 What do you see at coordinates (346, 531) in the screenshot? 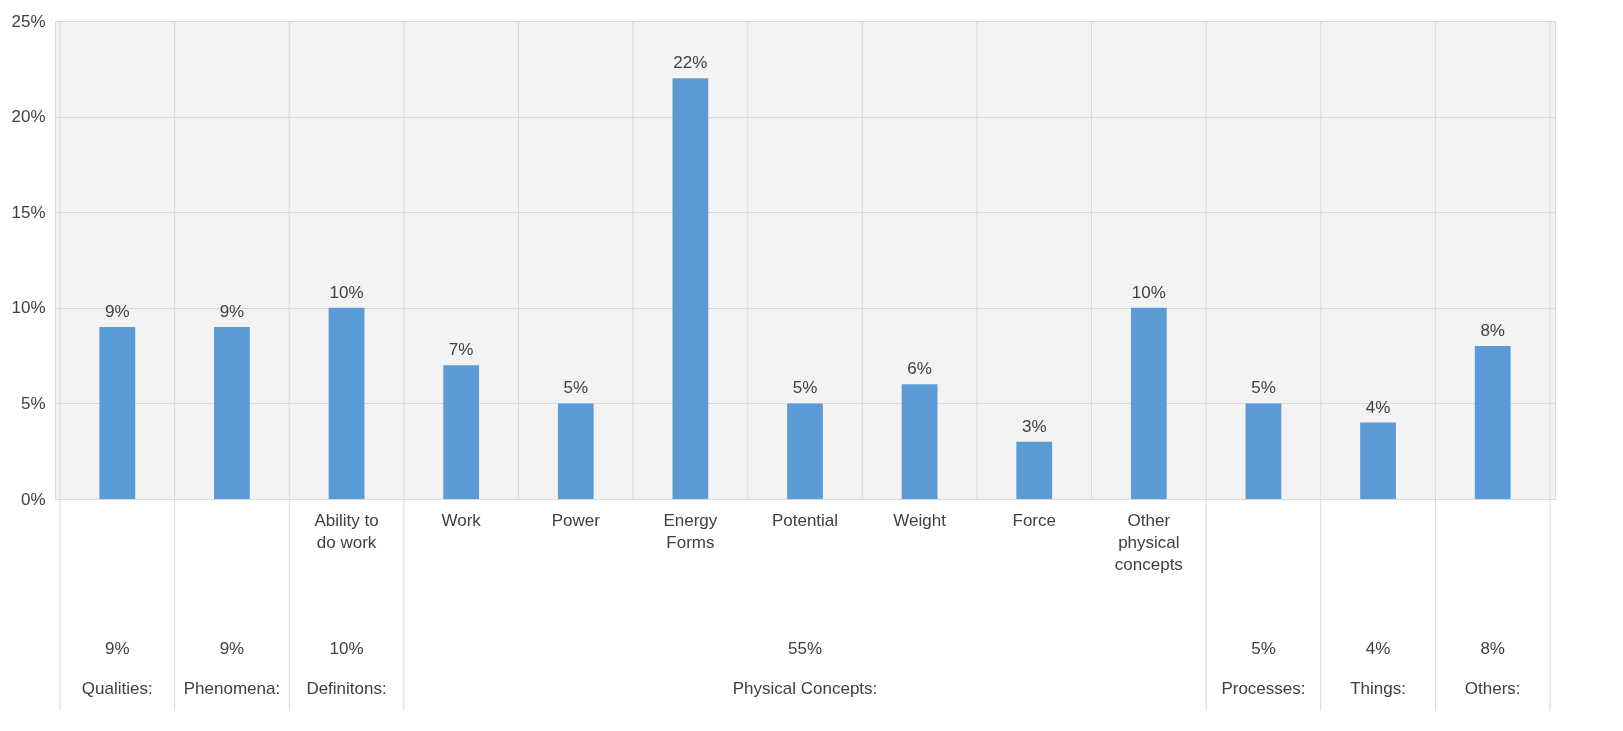
I see `x-tick-label: Ability to do work` at bounding box center [346, 531].